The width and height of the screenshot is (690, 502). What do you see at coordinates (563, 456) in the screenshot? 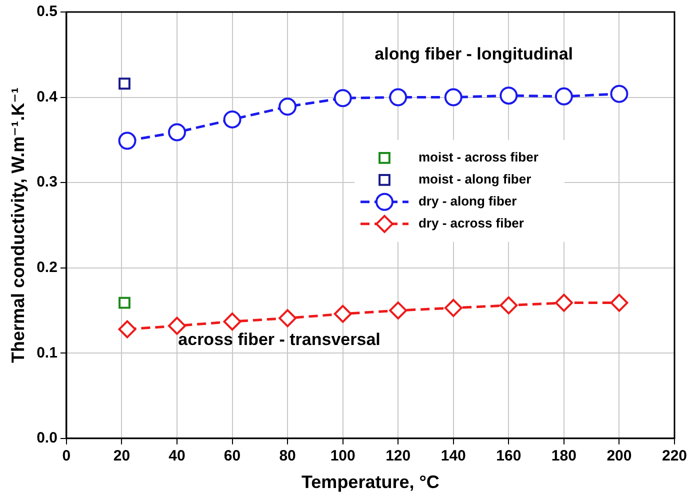
I see `x-tick-label: 180` at bounding box center [563, 456].